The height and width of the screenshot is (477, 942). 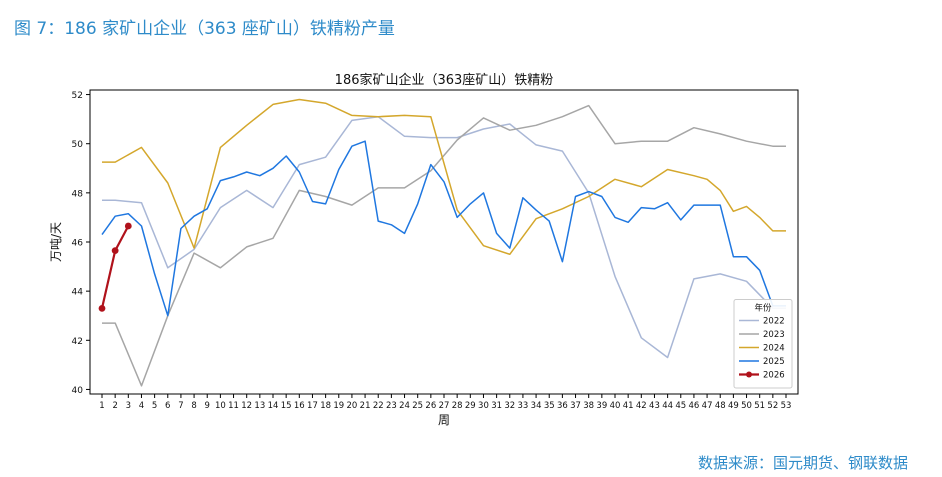 What do you see at coordinates (299, 406) in the screenshot?
I see `x-tick-label: 16` at bounding box center [299, 406].